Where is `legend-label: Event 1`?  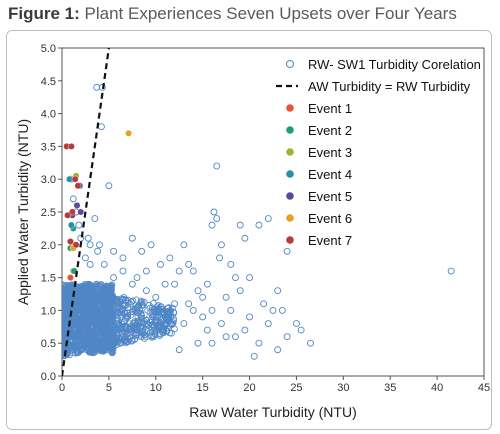
legend-label: Event 1 is located at coordinates (330, 108).